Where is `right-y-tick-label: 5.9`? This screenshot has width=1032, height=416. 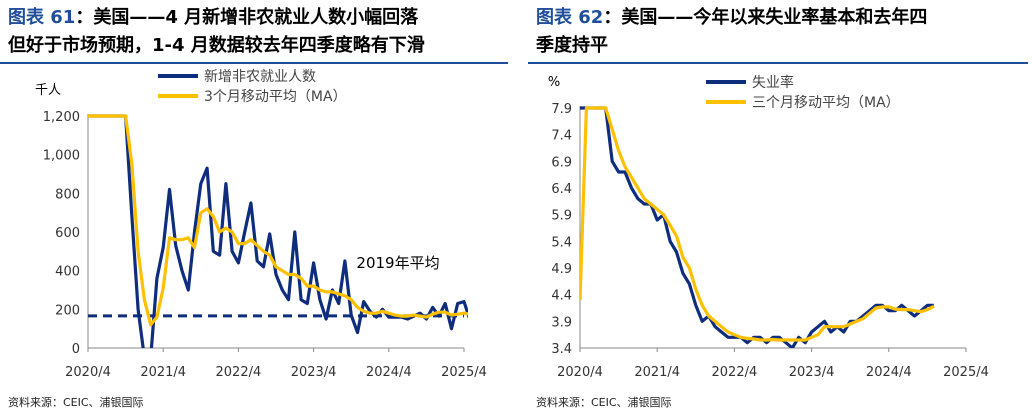 right-y-tick-label: 5.9 is located at coordinates (561, 216).